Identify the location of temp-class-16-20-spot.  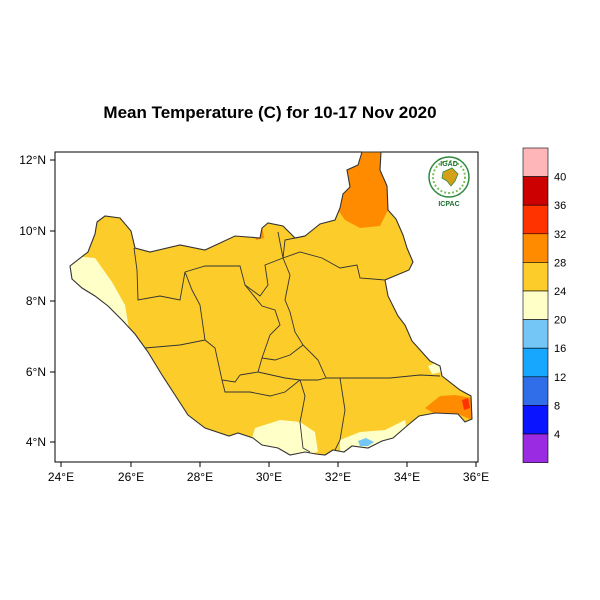
(366, 442).